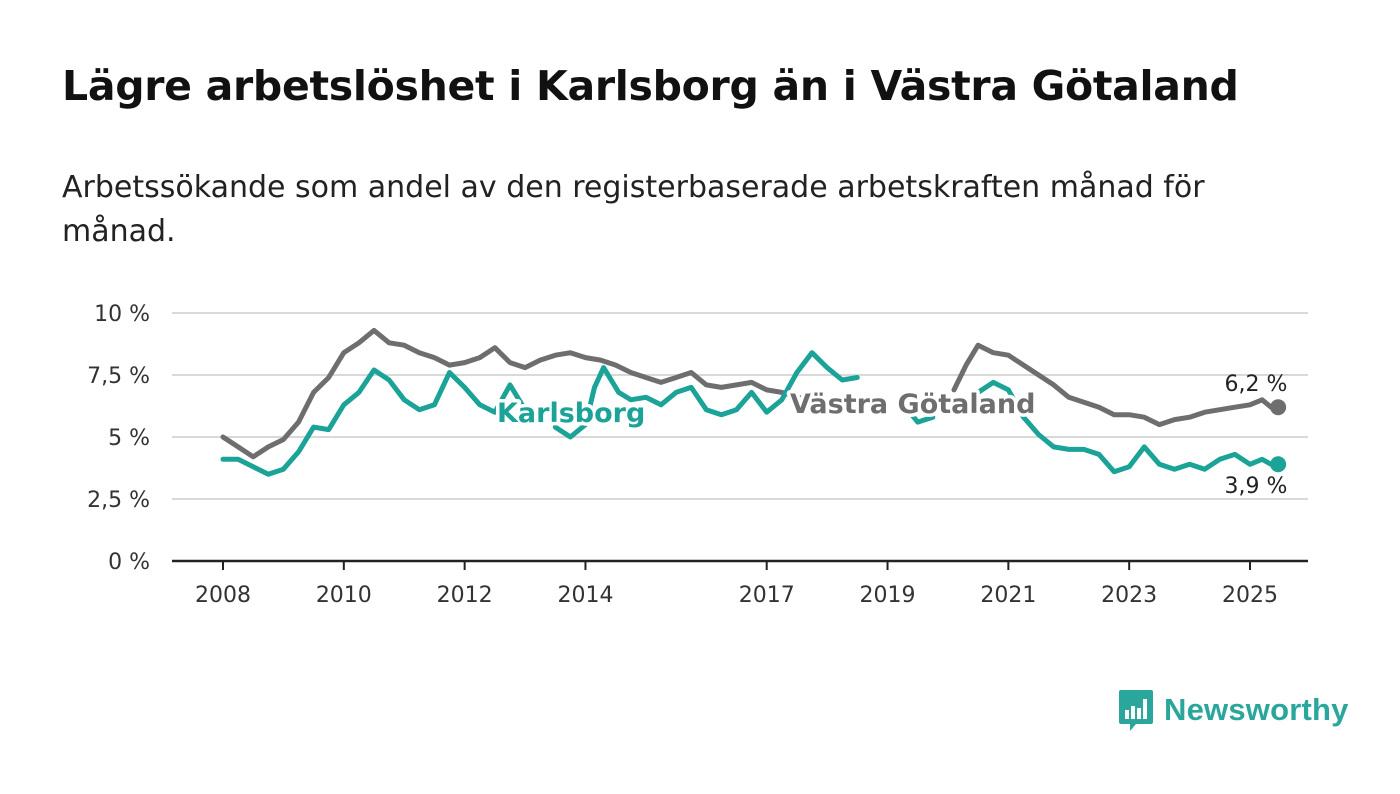  I want to click on x-tick-label: 2012, so click(465, 595).